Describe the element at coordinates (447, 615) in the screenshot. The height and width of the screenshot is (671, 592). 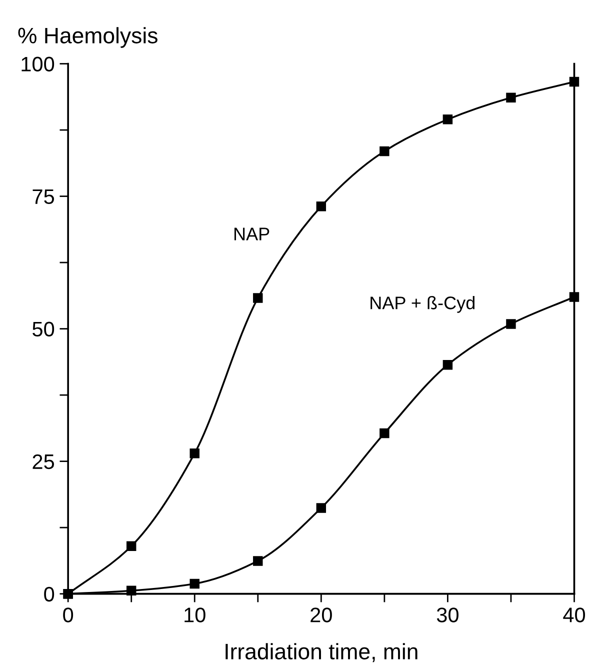
I see `x-tick-label: 30` at that location.